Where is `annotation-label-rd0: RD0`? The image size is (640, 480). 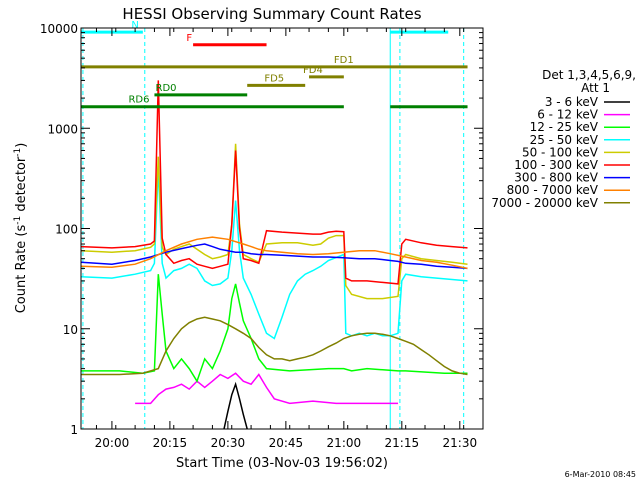 annotation-label-rd0: RD0 is located at coordinates (166, 88).